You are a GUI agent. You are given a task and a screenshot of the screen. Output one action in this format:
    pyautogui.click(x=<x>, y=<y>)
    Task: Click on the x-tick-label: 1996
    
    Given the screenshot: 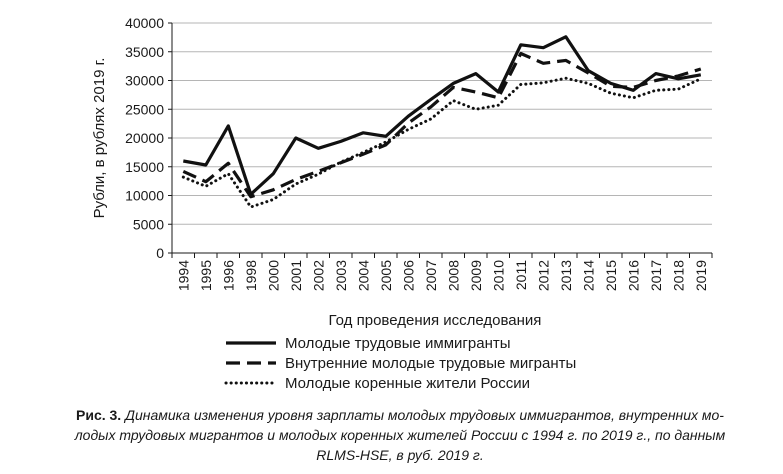 What is the action you would take?
    pyautogui.click(x=228, y=275)
    